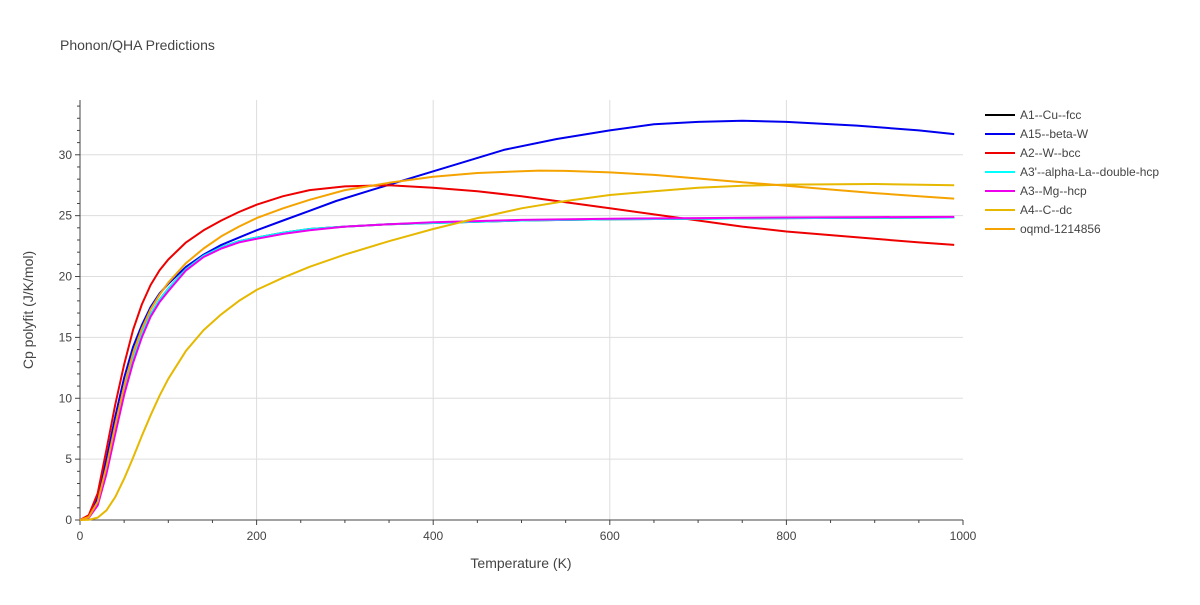 This screenshot has width=1200, height=605. What do you see at coordinates (137, 45) in the screenshot?
I see `chart-title: Phonon/QHA Predictions` at bounding box center [137, 45].